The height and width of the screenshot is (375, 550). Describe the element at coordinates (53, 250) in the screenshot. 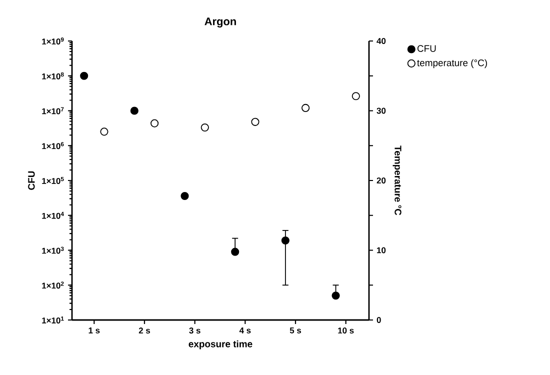

I see `y-tick-label: 1×10$^{3}$` at that location.